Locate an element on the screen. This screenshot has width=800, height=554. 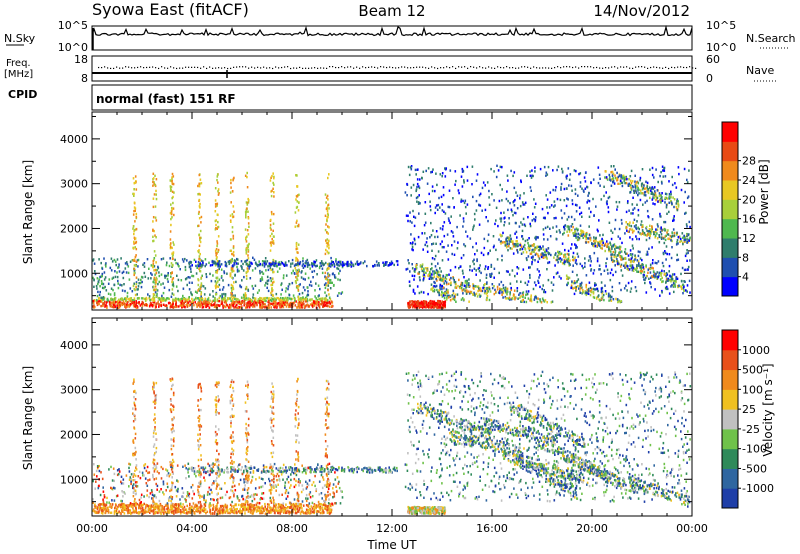
freq-panel: Freq. [MHz] CPID 18 8 60 0 Nave is located at coordinates (390, 77).